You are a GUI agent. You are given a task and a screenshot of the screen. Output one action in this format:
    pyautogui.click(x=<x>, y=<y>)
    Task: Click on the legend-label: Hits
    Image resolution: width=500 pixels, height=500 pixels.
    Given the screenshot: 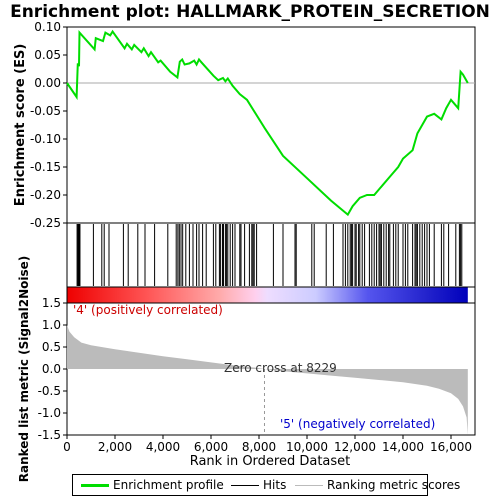 What is the action you would take?
    pyautogui.click(x=275, y=485)
    